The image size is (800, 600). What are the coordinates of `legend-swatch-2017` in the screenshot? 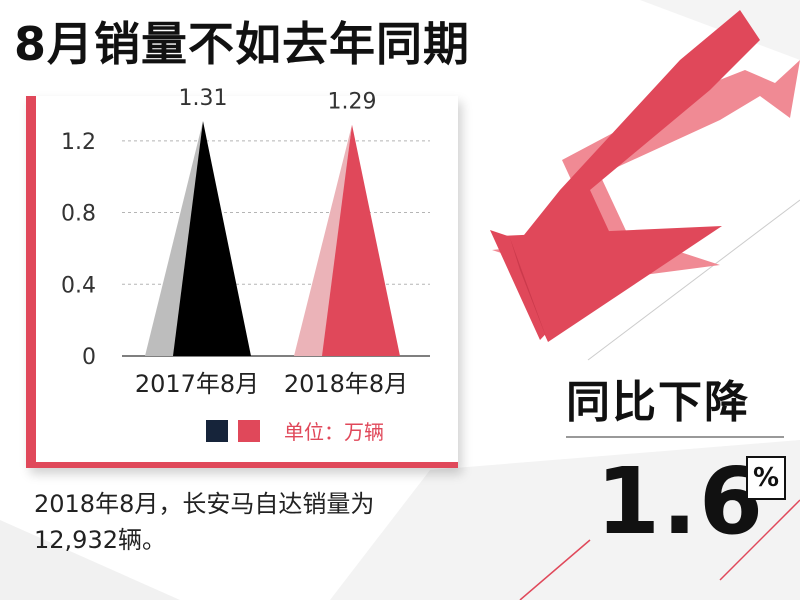 It's located at (217, 430).